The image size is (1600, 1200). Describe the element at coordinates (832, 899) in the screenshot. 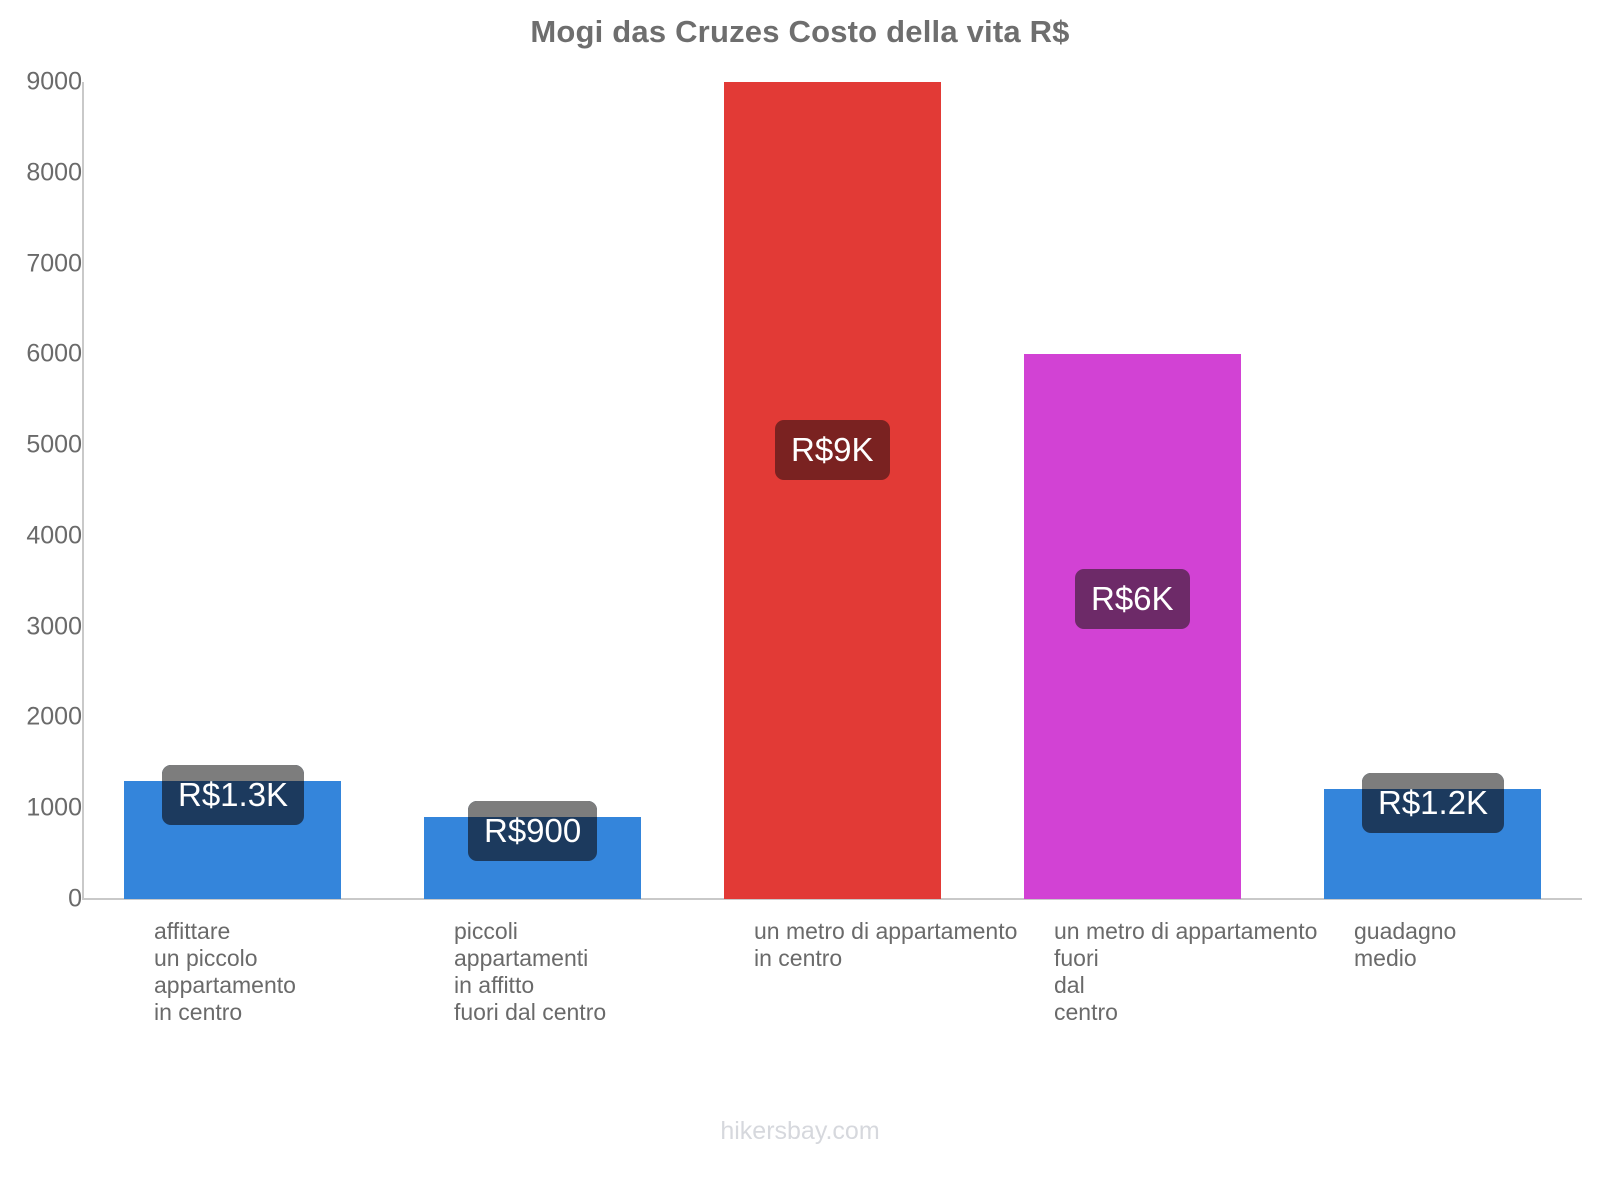

I see `x-axis-line` at that location.